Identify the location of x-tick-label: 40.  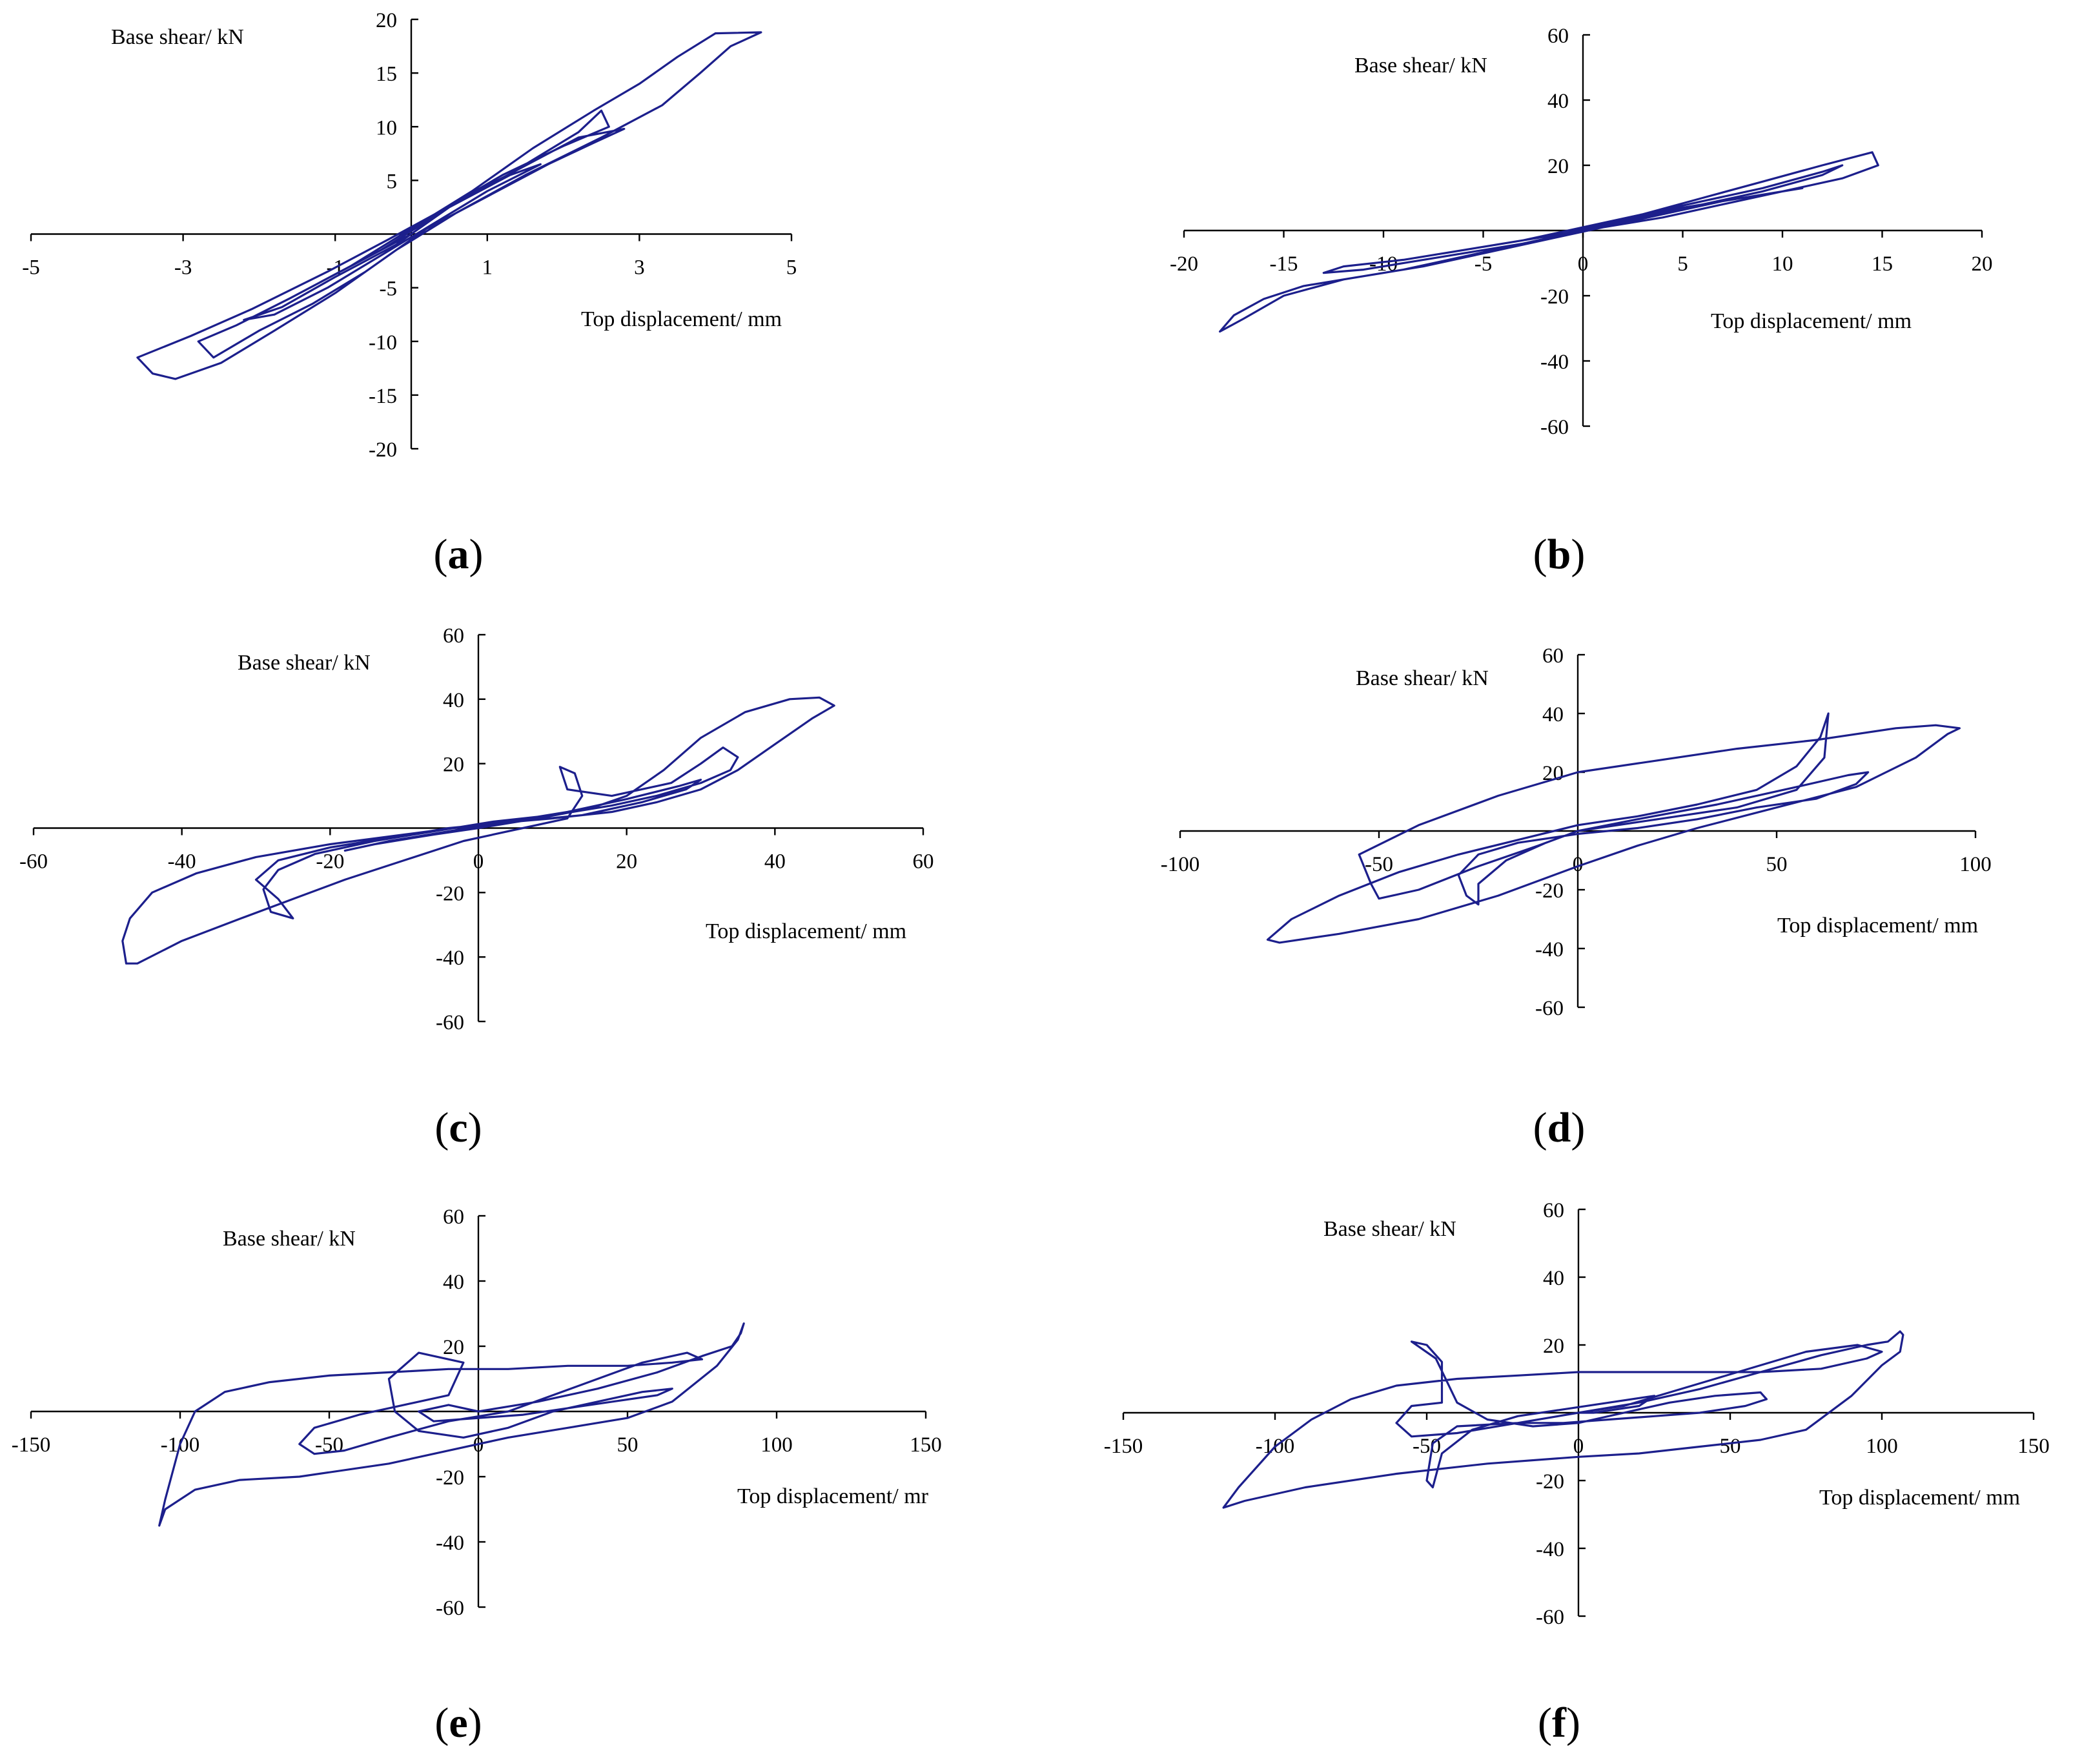
(775, 862).